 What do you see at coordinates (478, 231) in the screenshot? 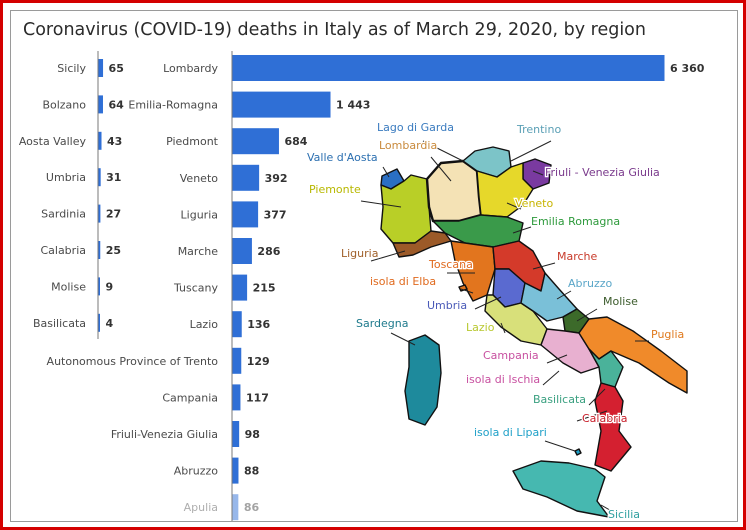
I see `map-region-emilia-romagna` at bounding box center [478, 231].